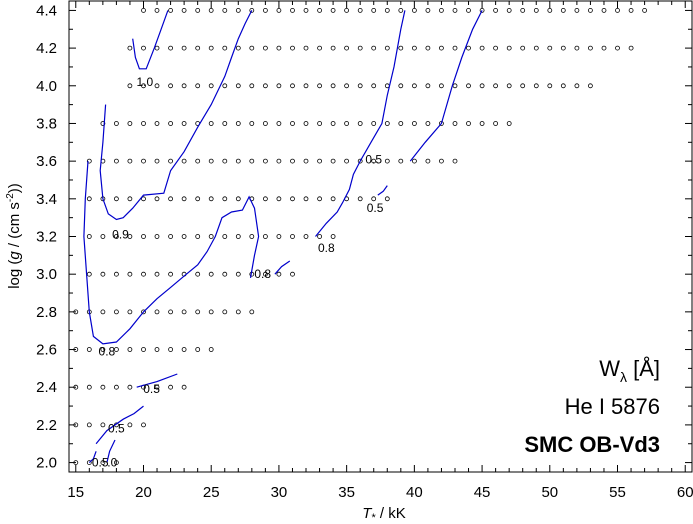 Image resolution: width=693 pixels, height=524 pixels. Describe the element at coordinates (592, 444) in the screenshot. I see `annotation-line3: SMC OB-Vd3` at that location.